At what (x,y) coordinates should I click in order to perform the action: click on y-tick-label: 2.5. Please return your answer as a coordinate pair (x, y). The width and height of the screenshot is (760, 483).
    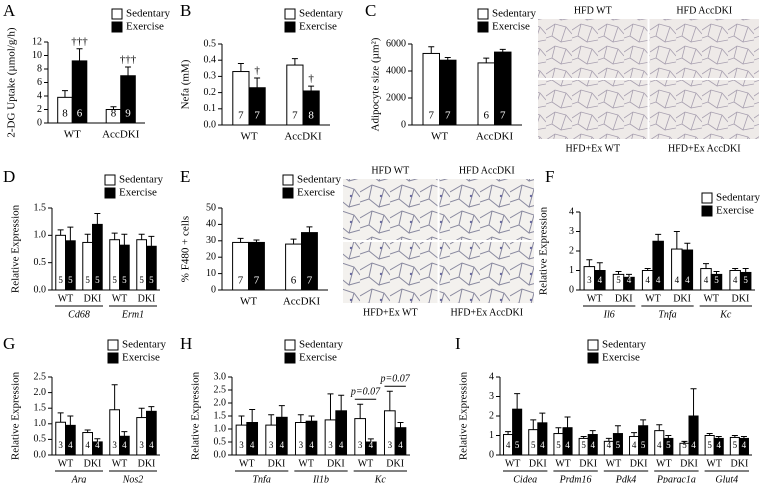
    Looking at the image, I should click on (220, 389).